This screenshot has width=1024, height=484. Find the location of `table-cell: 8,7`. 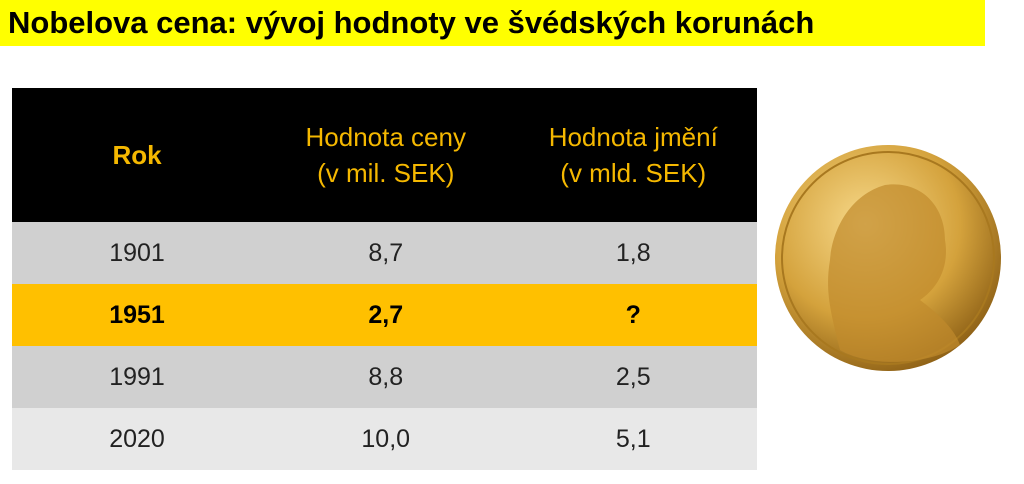

table-cell: 8,7 is located at coordinates (386, 252).